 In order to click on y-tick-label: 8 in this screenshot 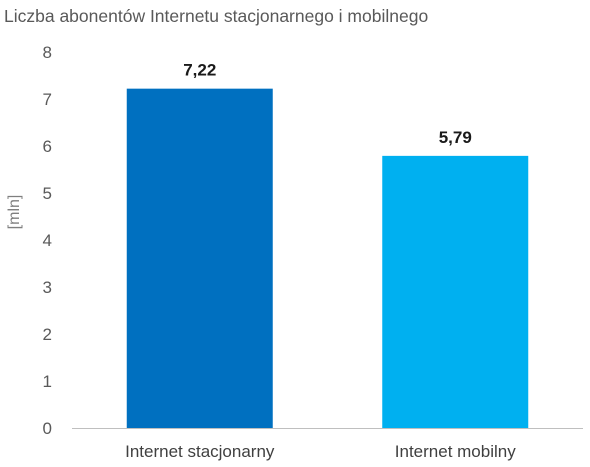, I will do `click(47, 52)`.